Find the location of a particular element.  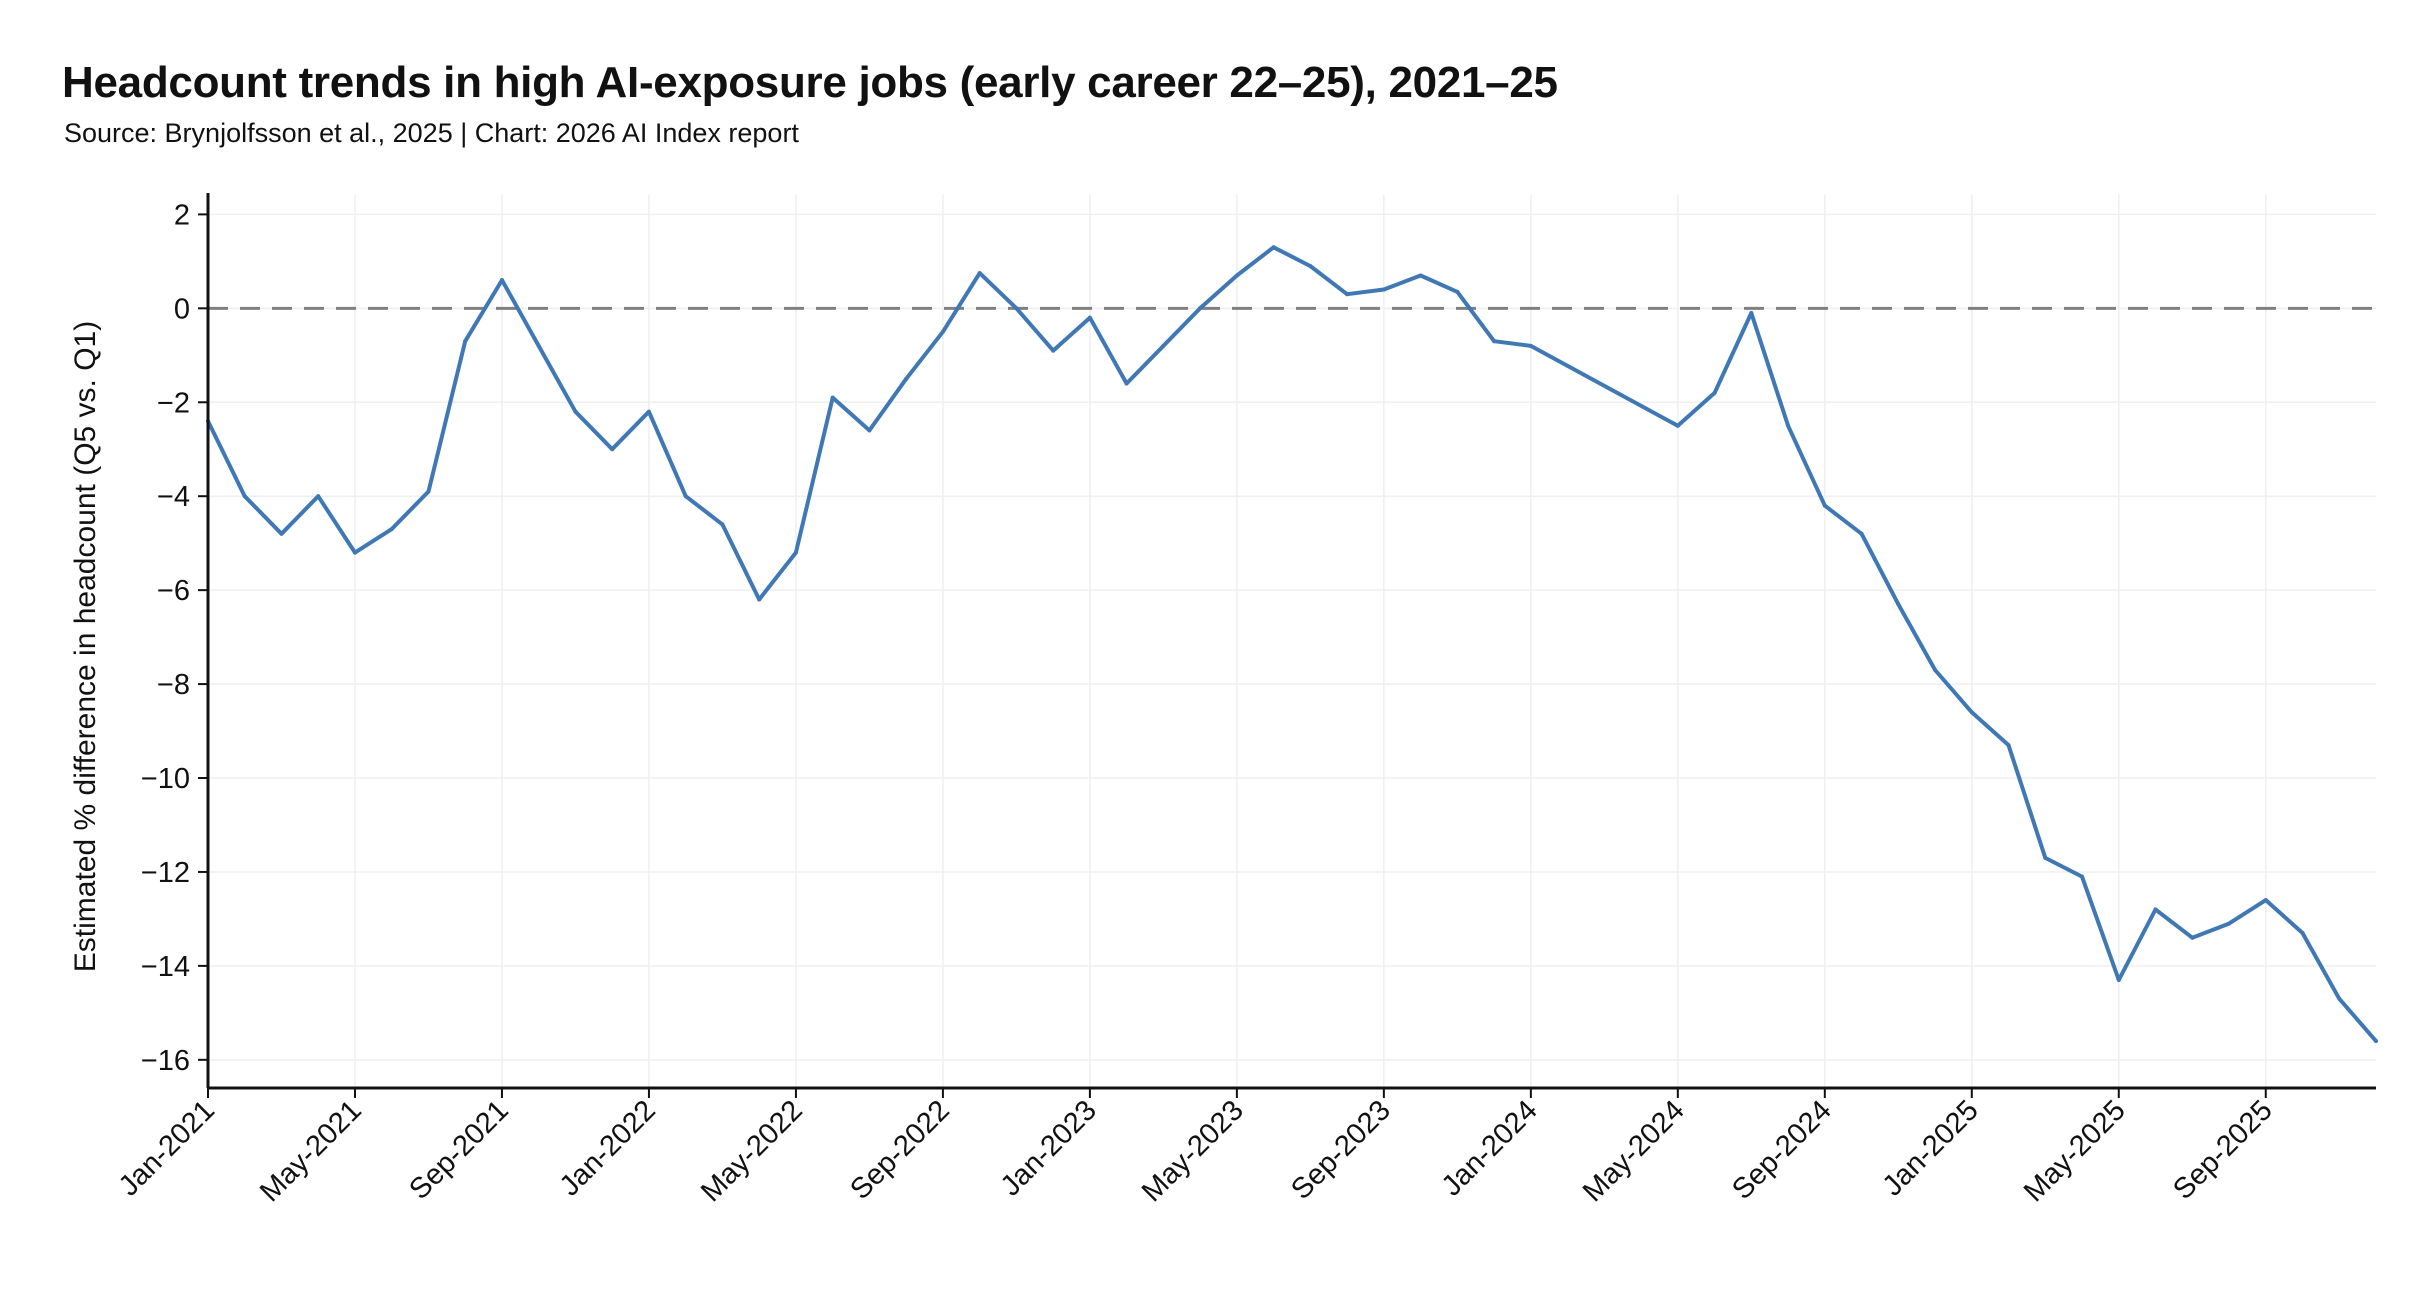

y-tick-label: −12 is located at coordinates (165, 873).